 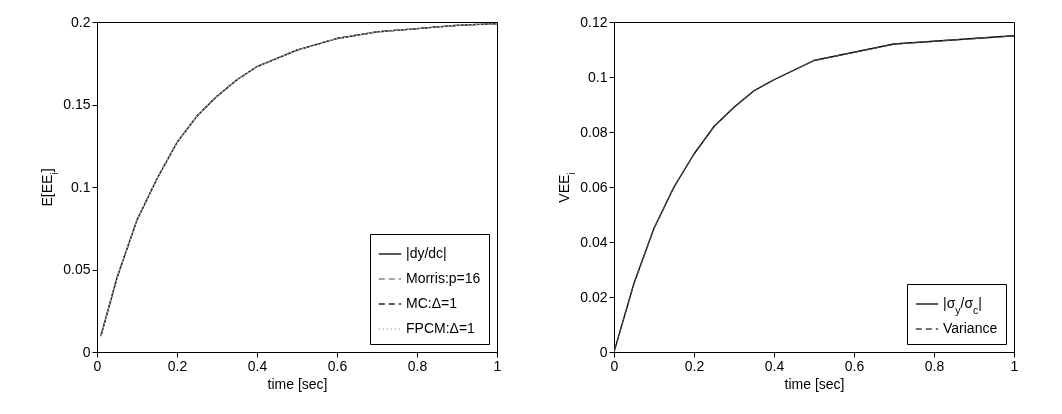 What do you see at coordinates (594, 21) in the screenshot?
I see `y-tick-label: 0.12` at bounding box center [594, 21].